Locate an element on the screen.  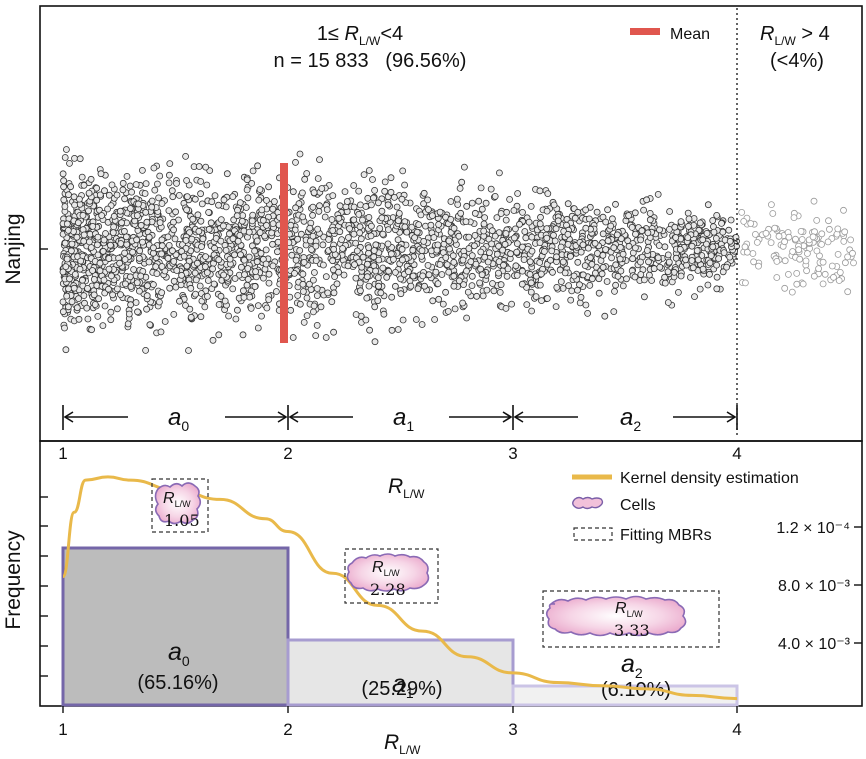
bar-label-a2: a2 is located at coordinates (632, 665).